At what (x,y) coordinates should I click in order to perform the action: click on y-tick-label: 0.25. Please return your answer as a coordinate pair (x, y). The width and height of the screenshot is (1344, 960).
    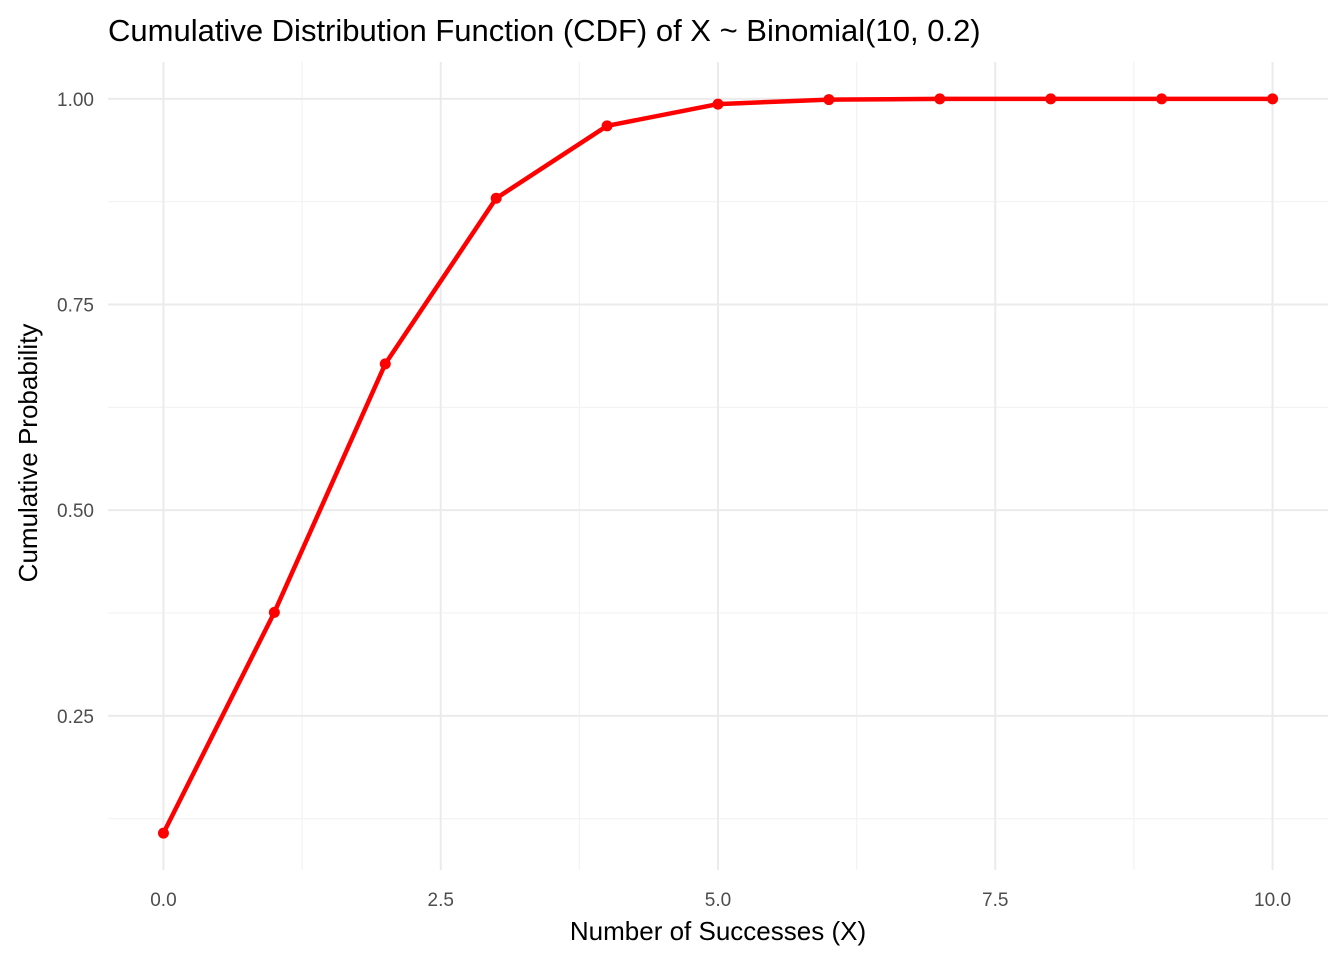
    Looking at the image, I should click on (75, 717).